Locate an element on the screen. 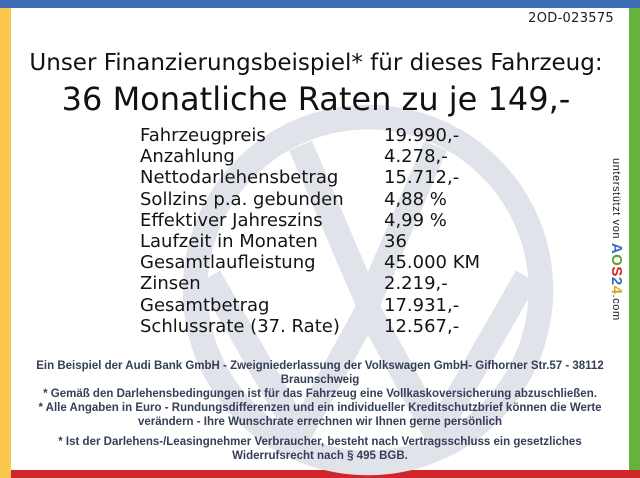 This screenshot has width=640, height=478. row-label: Laufzeit in Monaten is located at coordinates (229, 242).